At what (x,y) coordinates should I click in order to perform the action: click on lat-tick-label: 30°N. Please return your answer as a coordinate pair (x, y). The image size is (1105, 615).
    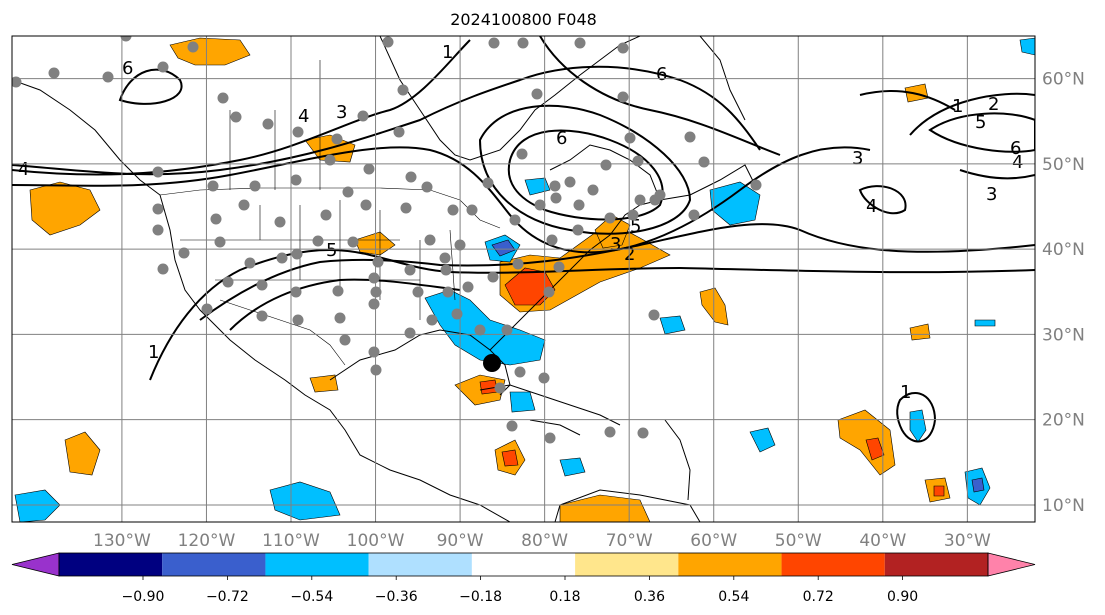
    Looking at the image, I should click on (1063, 335).